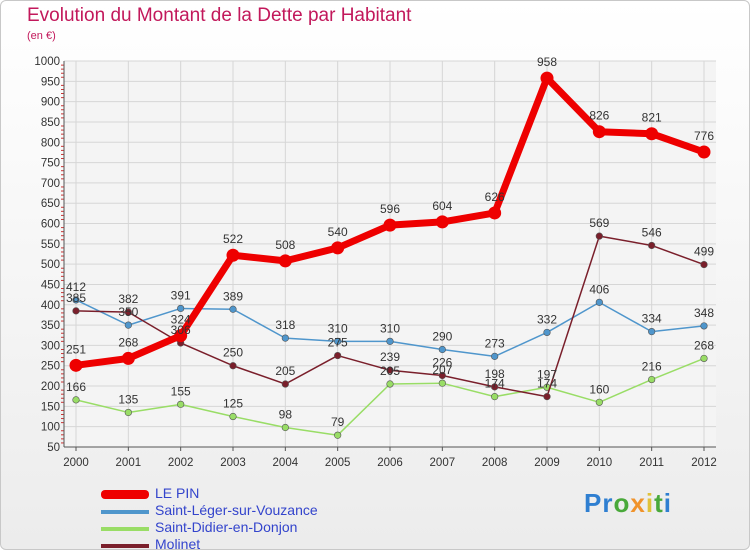 This screenshot has height=550, width=750. Describe the element at coordinates (599, 389) in the screenshot. I see `data-label: 160` at that location.